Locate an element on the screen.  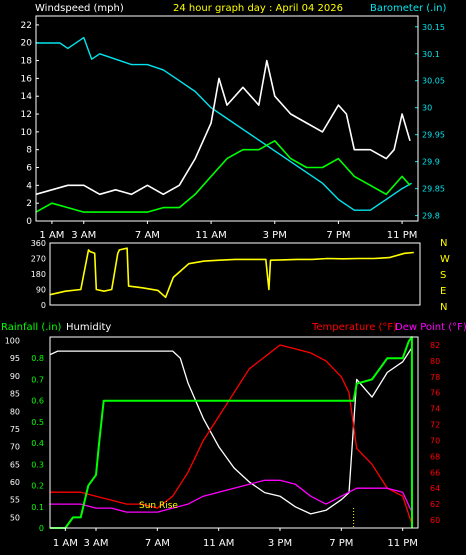
rainfall-tick-label: 0.3 is located at coordinates (37, 464).